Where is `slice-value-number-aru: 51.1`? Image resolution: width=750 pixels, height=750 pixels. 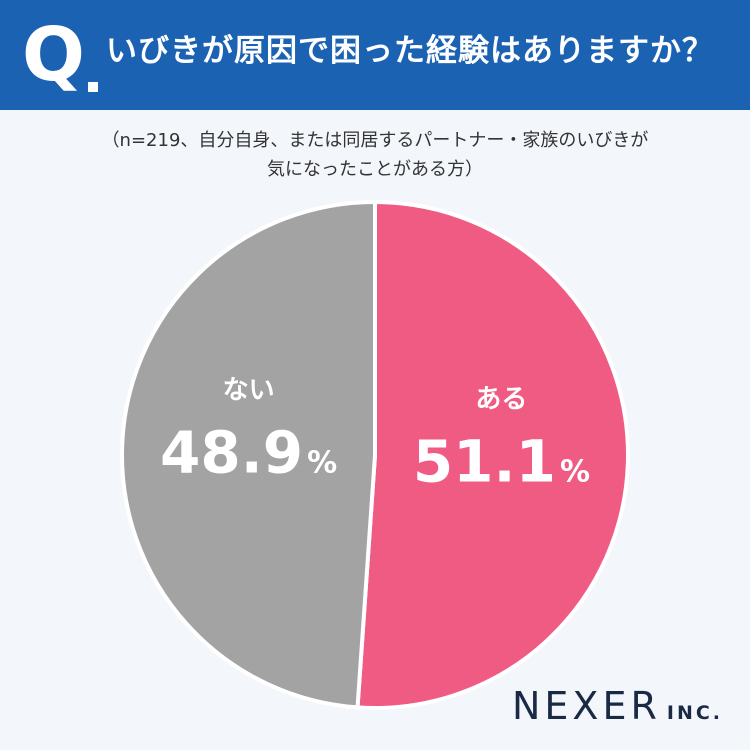 slice-value-number-aru: 51.1 is located at coordinates (484, 461).